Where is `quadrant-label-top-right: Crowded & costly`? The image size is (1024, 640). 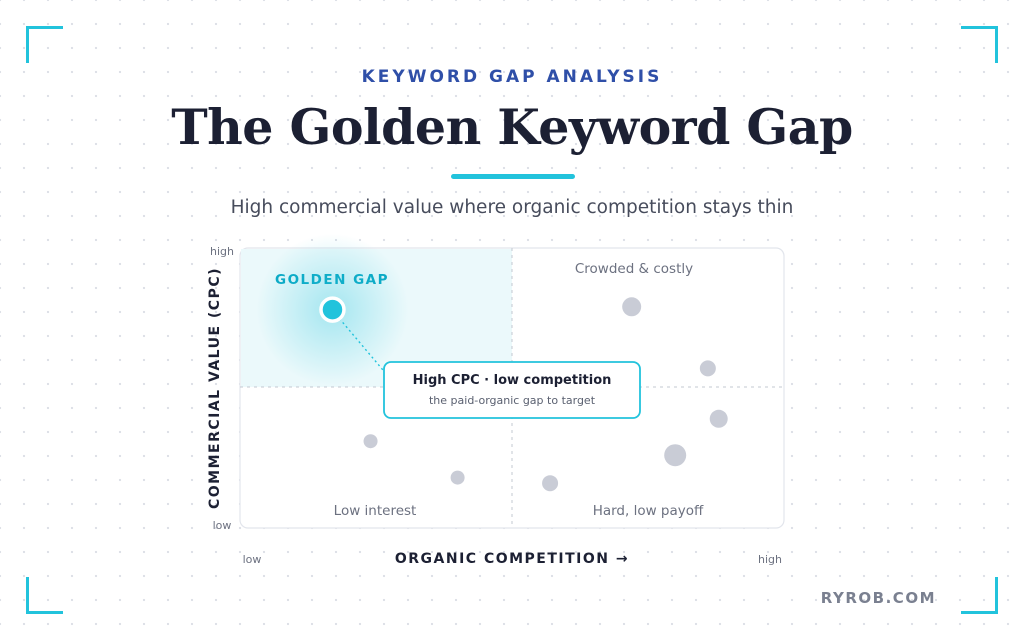
quadrant-label-top-right: Crowded & costly is located at coordinates (634, 269).